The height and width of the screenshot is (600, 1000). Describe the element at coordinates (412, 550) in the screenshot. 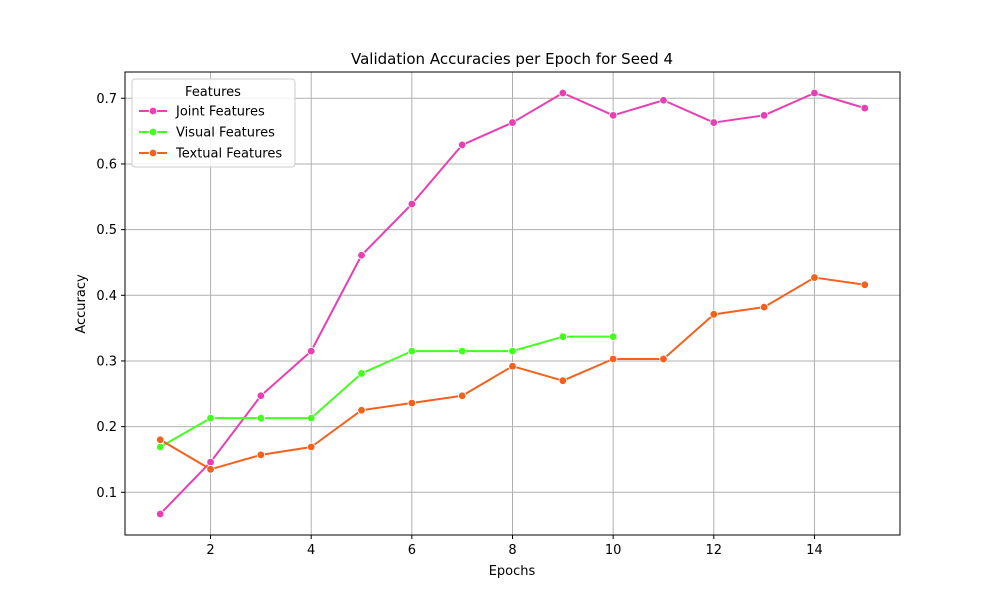

I see `x-tick-label: 6` at that location.